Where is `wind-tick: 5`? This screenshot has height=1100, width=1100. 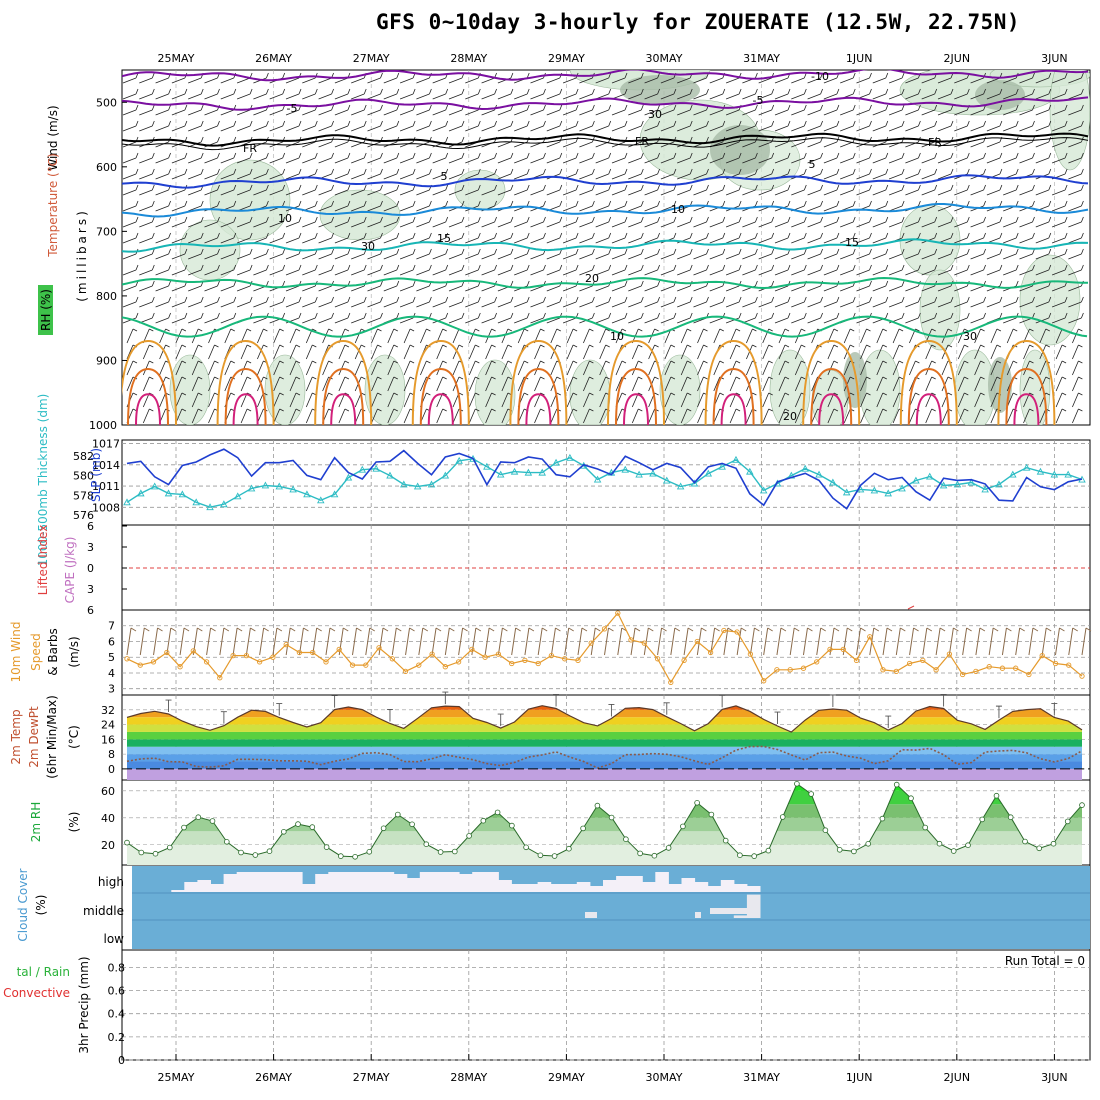 wind-tick: 5 is located at coordinates (111, 657).